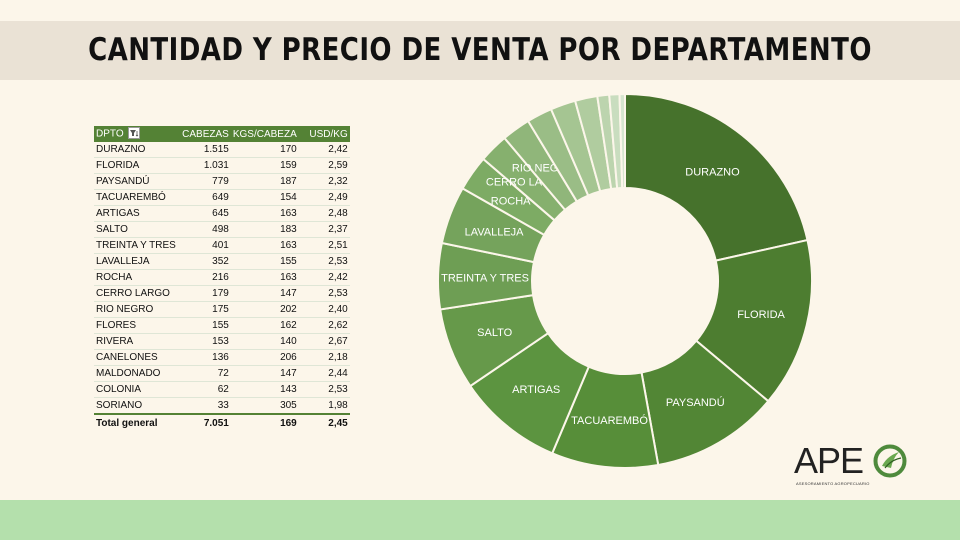  What do you see at coordinates (264, 229) in the screenshot?
I see `table-cell: 183` at bounding box center [264, 229].